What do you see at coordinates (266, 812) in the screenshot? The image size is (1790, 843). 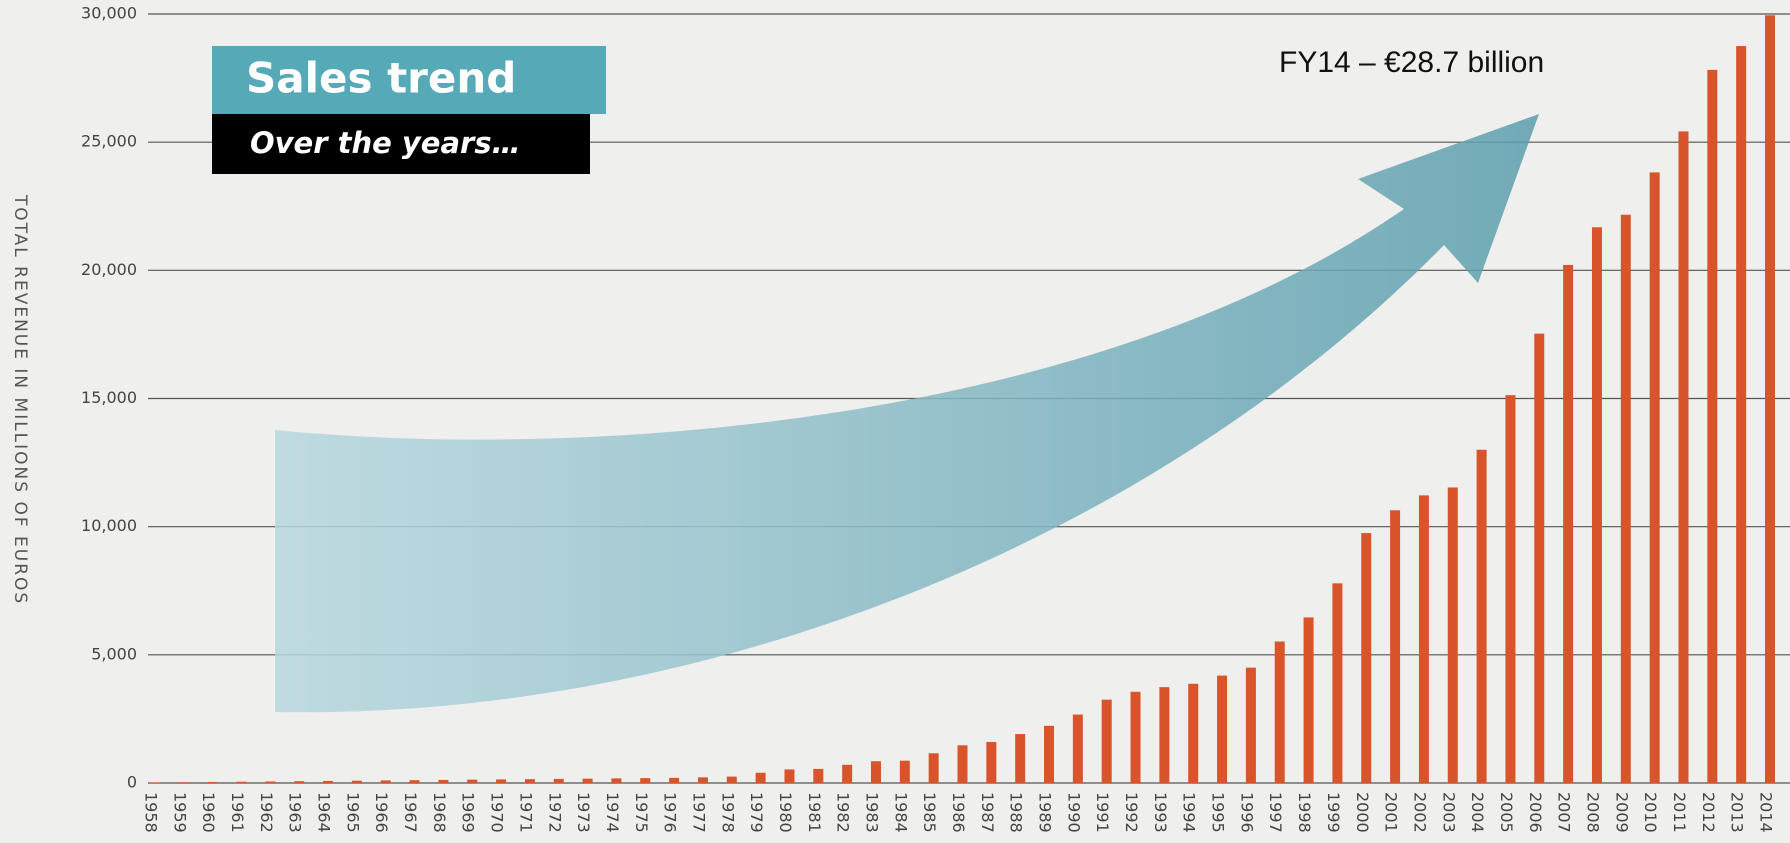 I see `x-tick-label: 1962` at bounding box center [266, 812].